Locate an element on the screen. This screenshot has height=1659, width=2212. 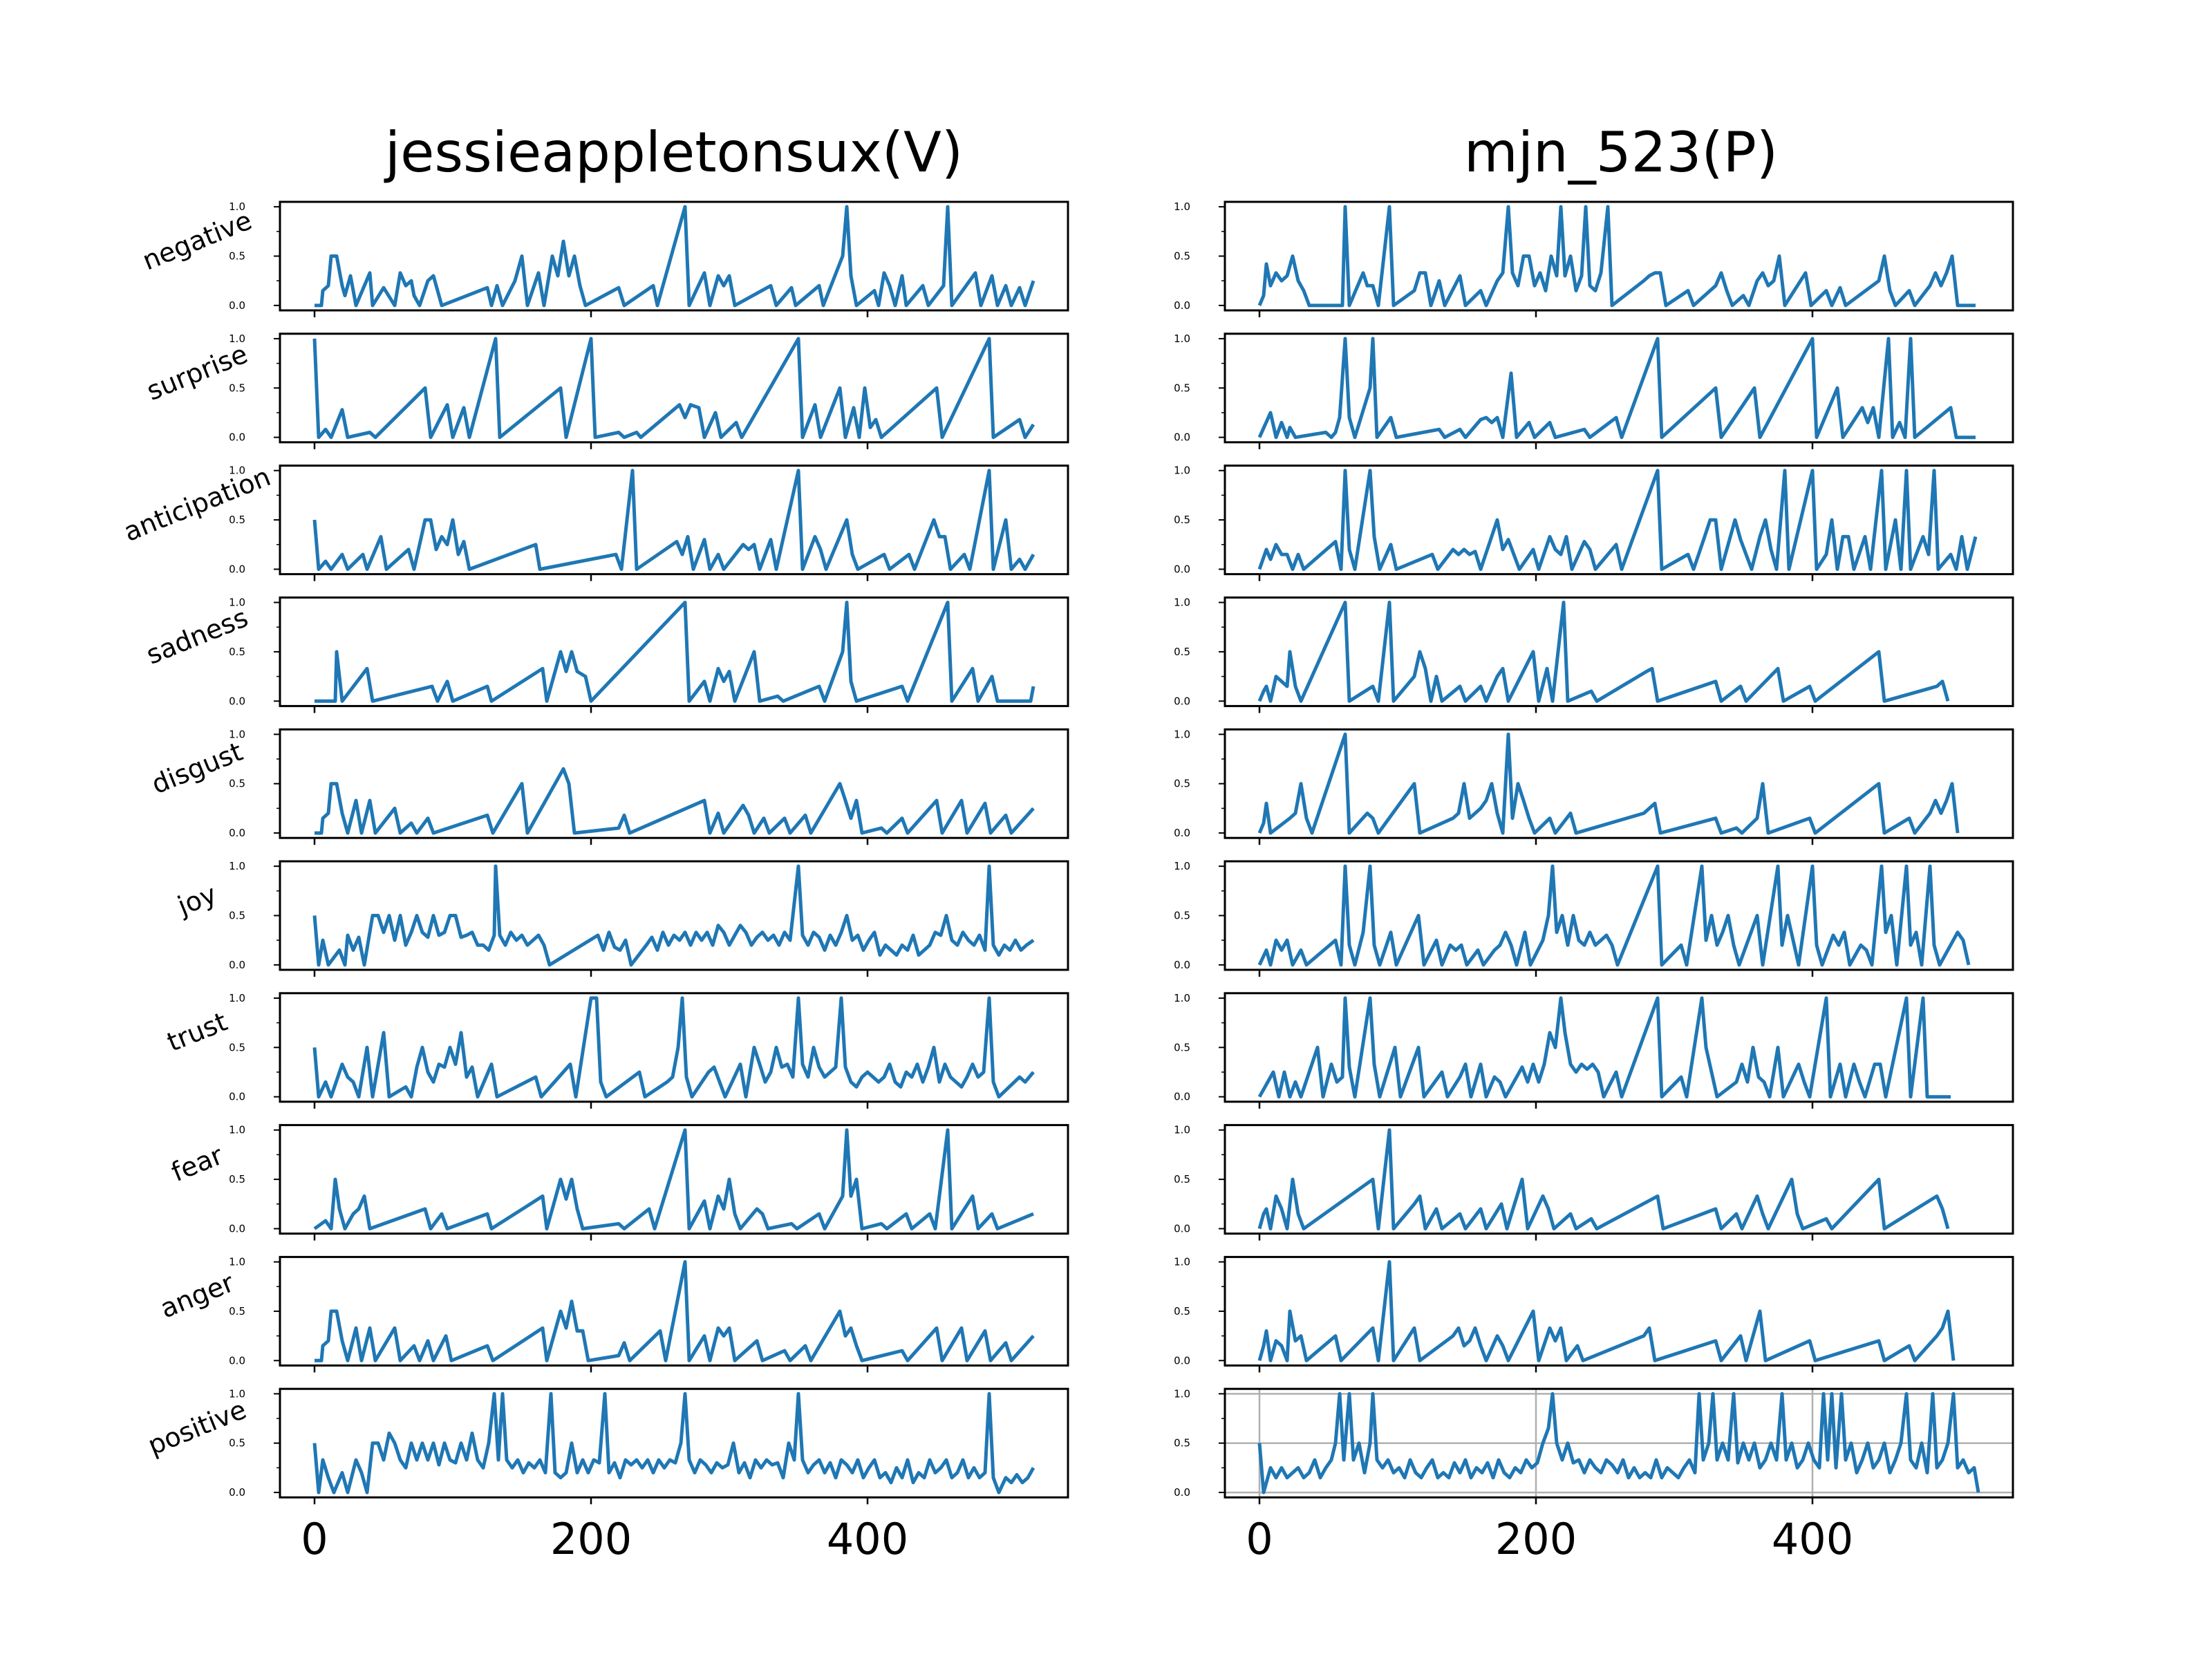
left-series-disgust is located at coordinates (675, 801).